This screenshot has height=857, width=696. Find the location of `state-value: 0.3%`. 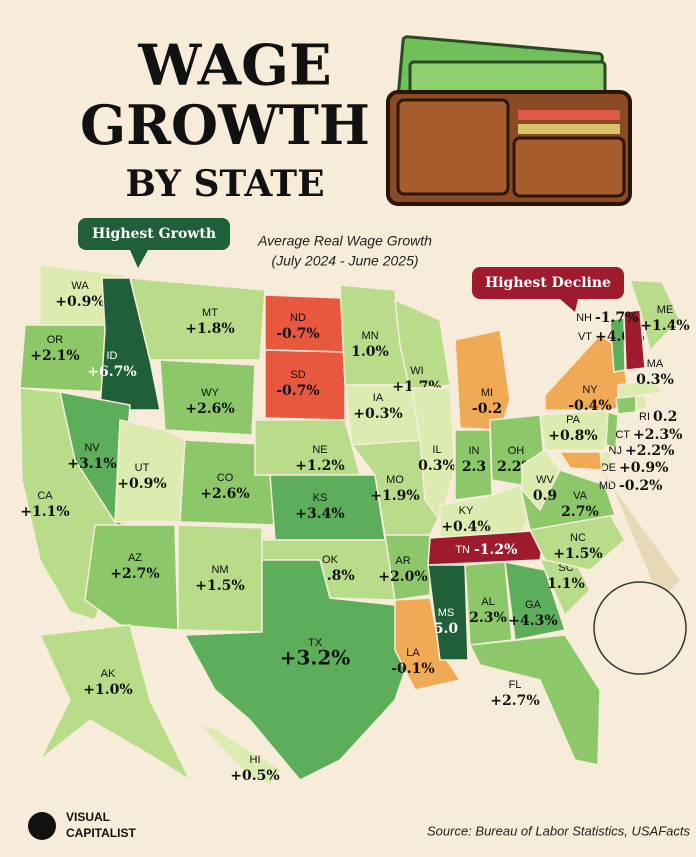

state-value: 0.3% is located at coordinates (437, 466).